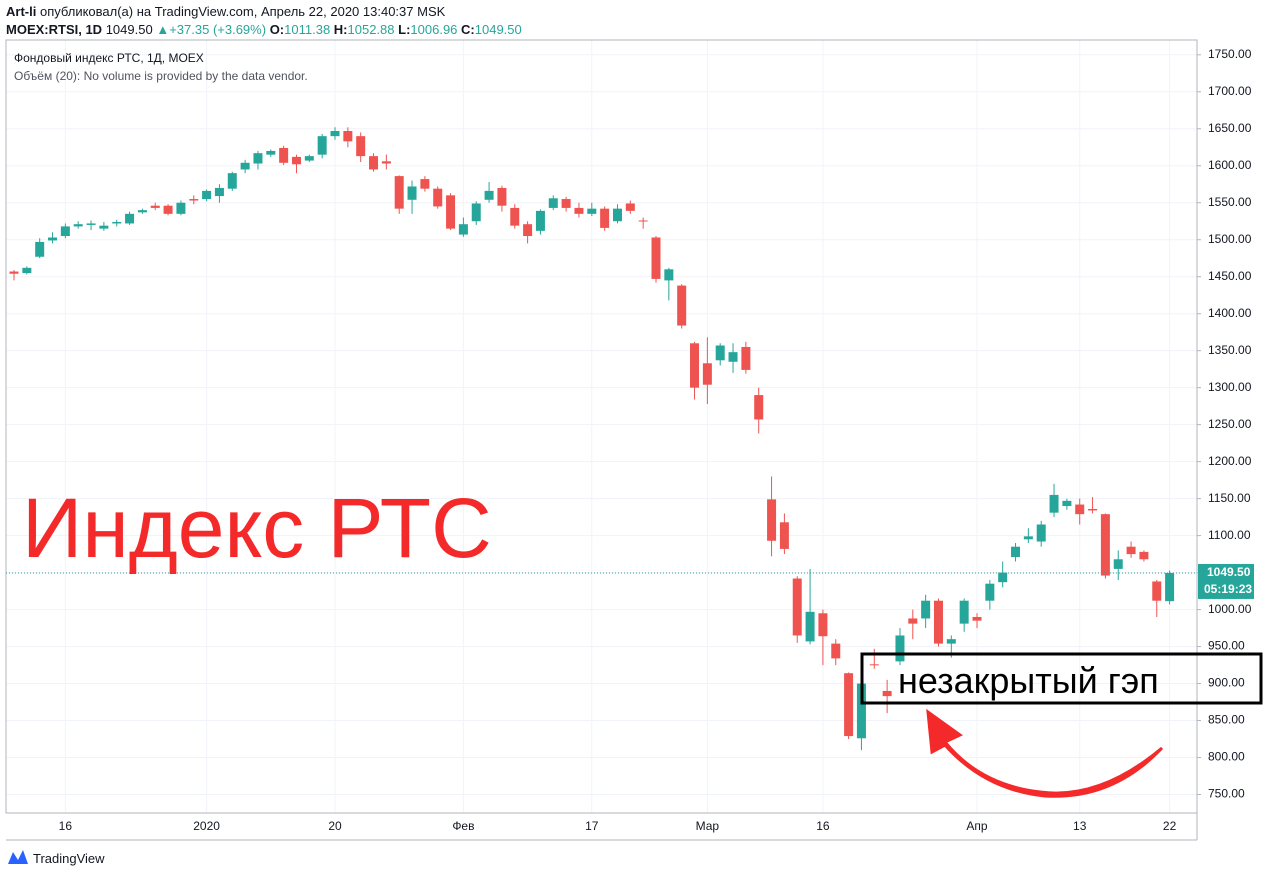 This screenshot has width=1269, height=882. What do you see at coordinates (1229, 572) in the screenshot?
I see `last-price-label: 1049.50` at bounding box center [1229, 572].